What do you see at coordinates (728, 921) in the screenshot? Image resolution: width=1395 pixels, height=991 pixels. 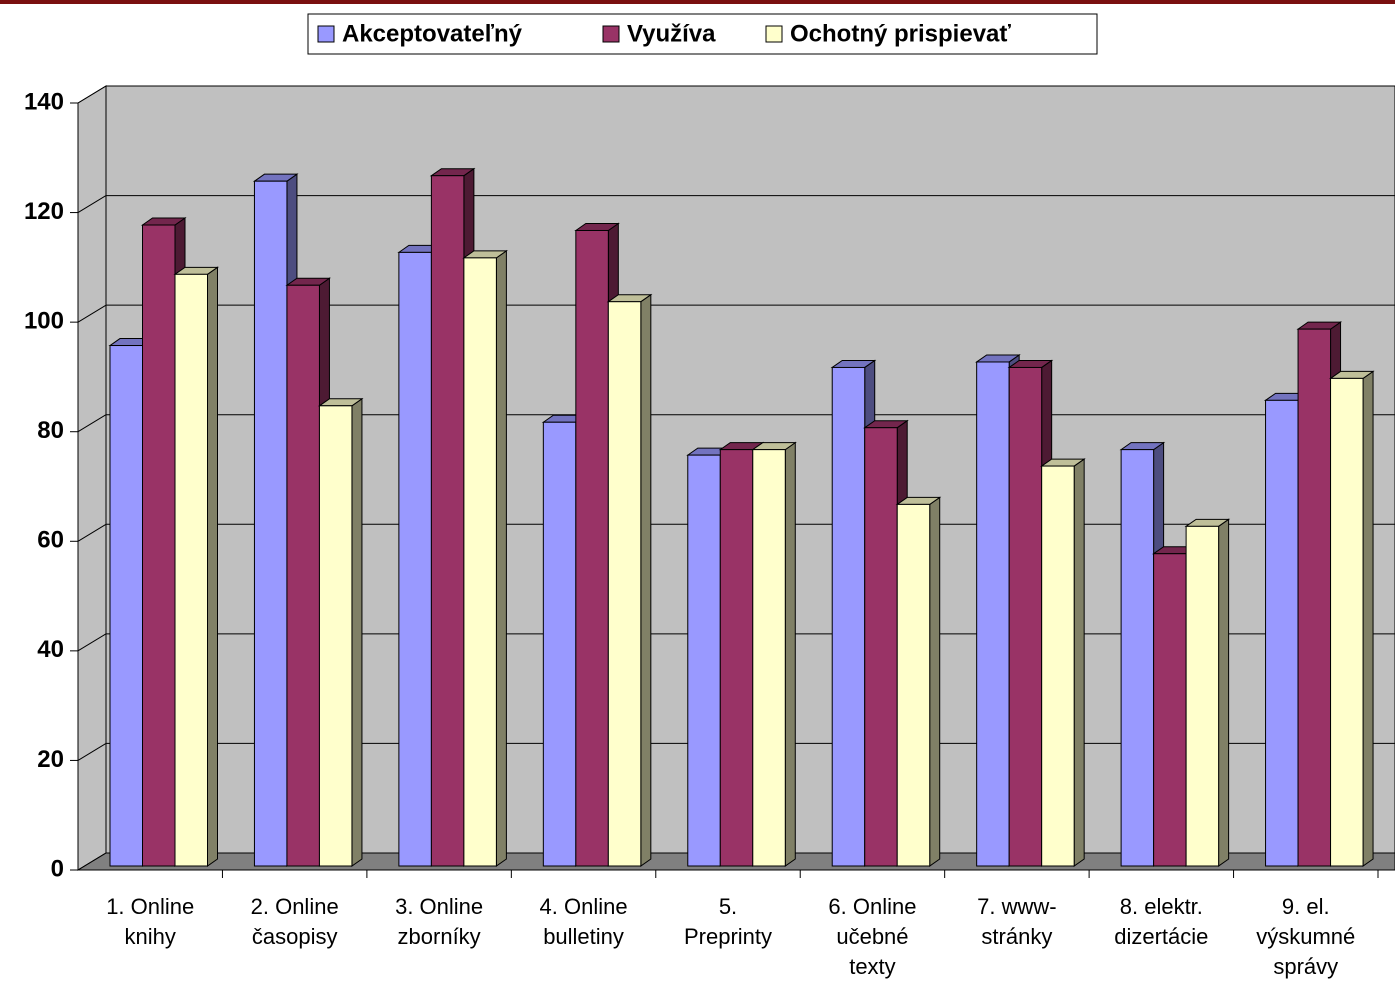 I see `x-tick-label: 5. Preprinty` at bounding box center [728, 921].